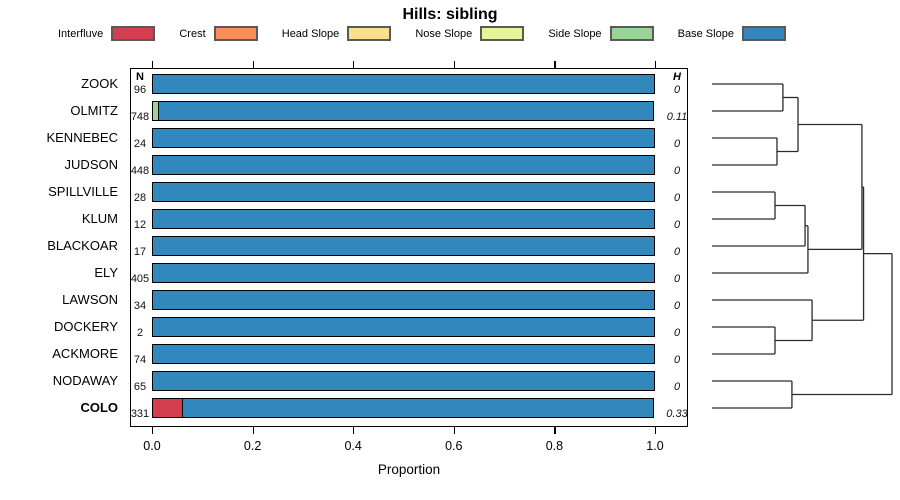 The height and width of the screenshot is (500, 900). What do you see at coordinates (140, 198) in the screenshot?
I see `n-value: 28` at bounding box center [140, 198].